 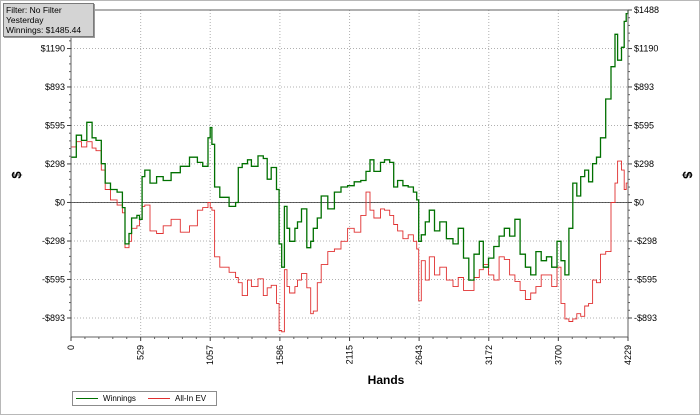 I want to click on y-tick-label-right: $893, so click(x=644, y=87).